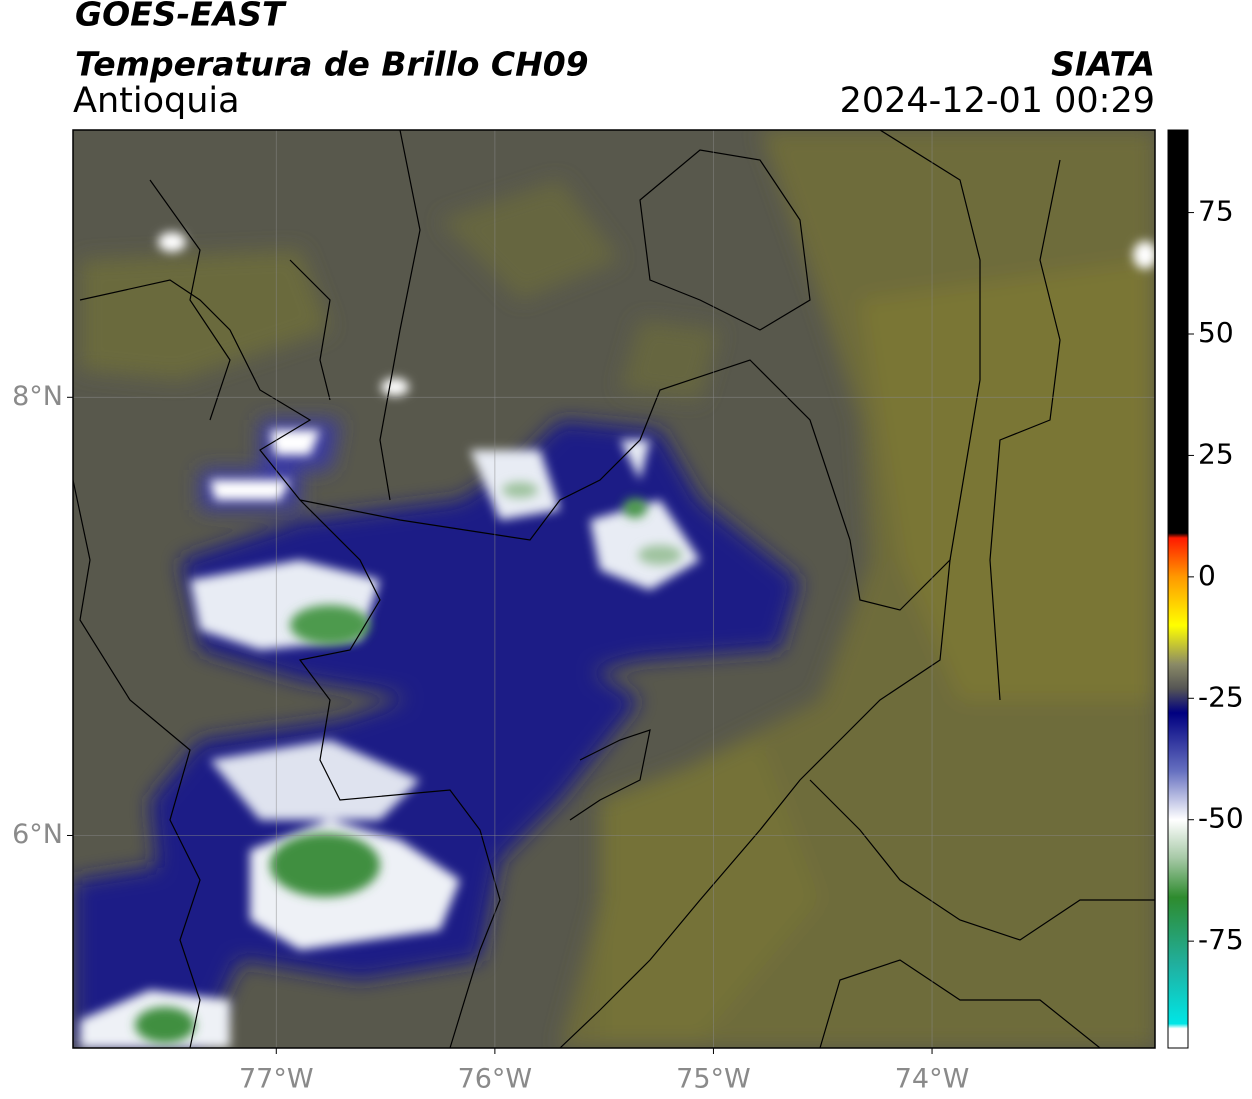 This screenshot has height=1099, width=1252. I want to click on lon-label: 77°W, so click(276, 1079).